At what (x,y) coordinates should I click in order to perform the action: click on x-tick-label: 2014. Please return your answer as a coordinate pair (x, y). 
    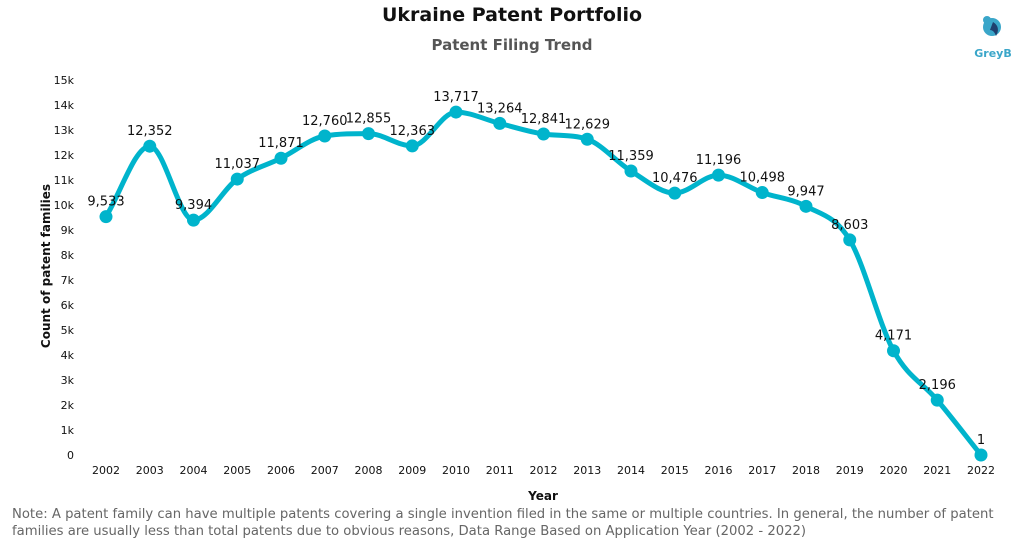
    Looking at the image, I should click on (631, 470).